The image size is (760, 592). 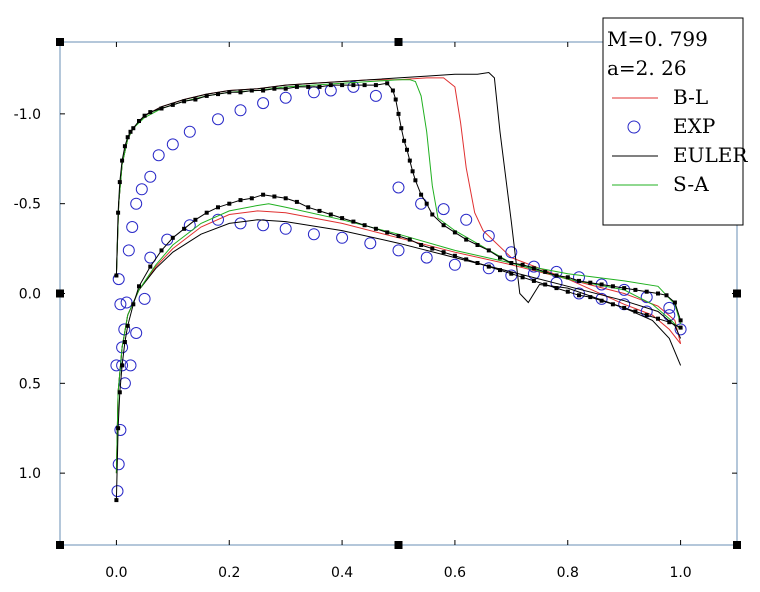 What do you see at coordinates (27, 115) in the screenshot?
I see `y-tick-label: -1.0` at bounding box center [27, 115].